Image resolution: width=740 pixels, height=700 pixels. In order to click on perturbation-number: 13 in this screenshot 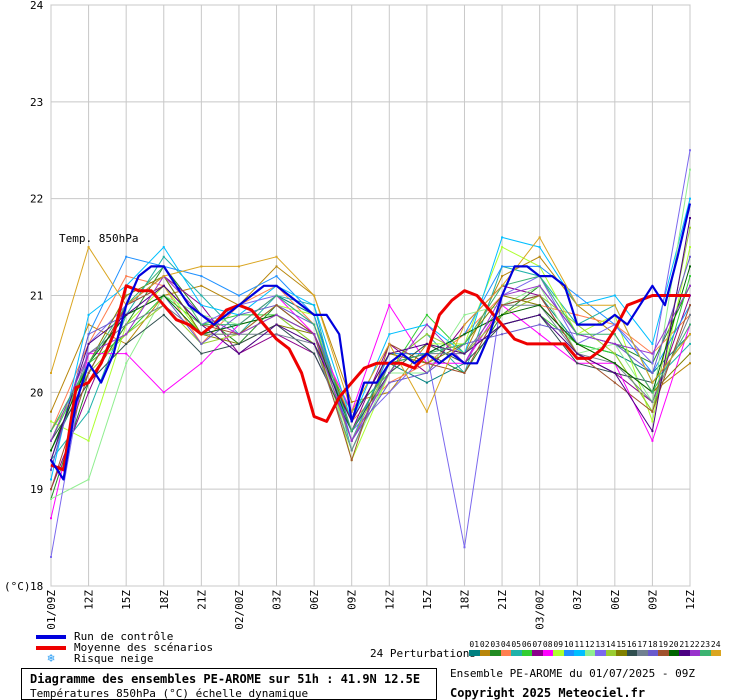, I will do `click(600, 644)`.